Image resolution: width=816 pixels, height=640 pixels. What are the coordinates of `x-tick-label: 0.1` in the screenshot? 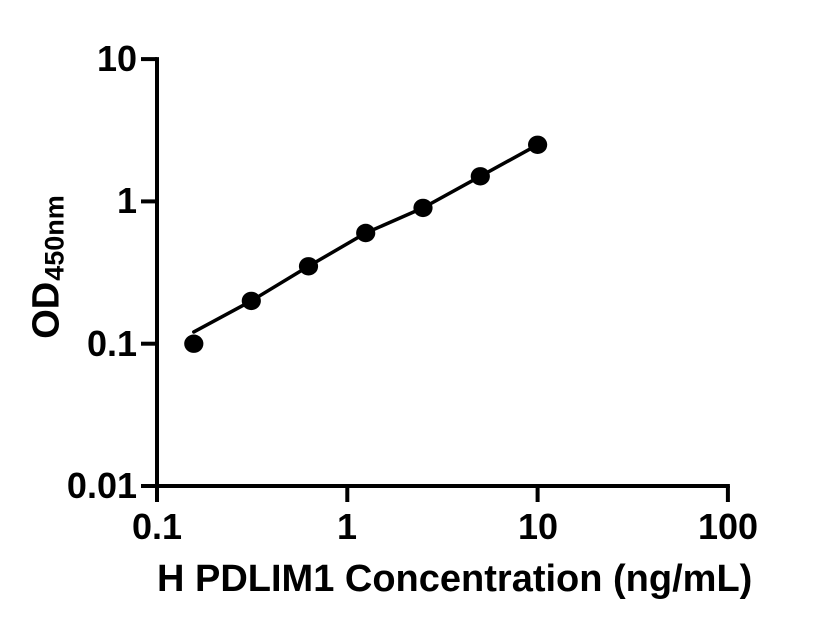 It's located at (157, 526).